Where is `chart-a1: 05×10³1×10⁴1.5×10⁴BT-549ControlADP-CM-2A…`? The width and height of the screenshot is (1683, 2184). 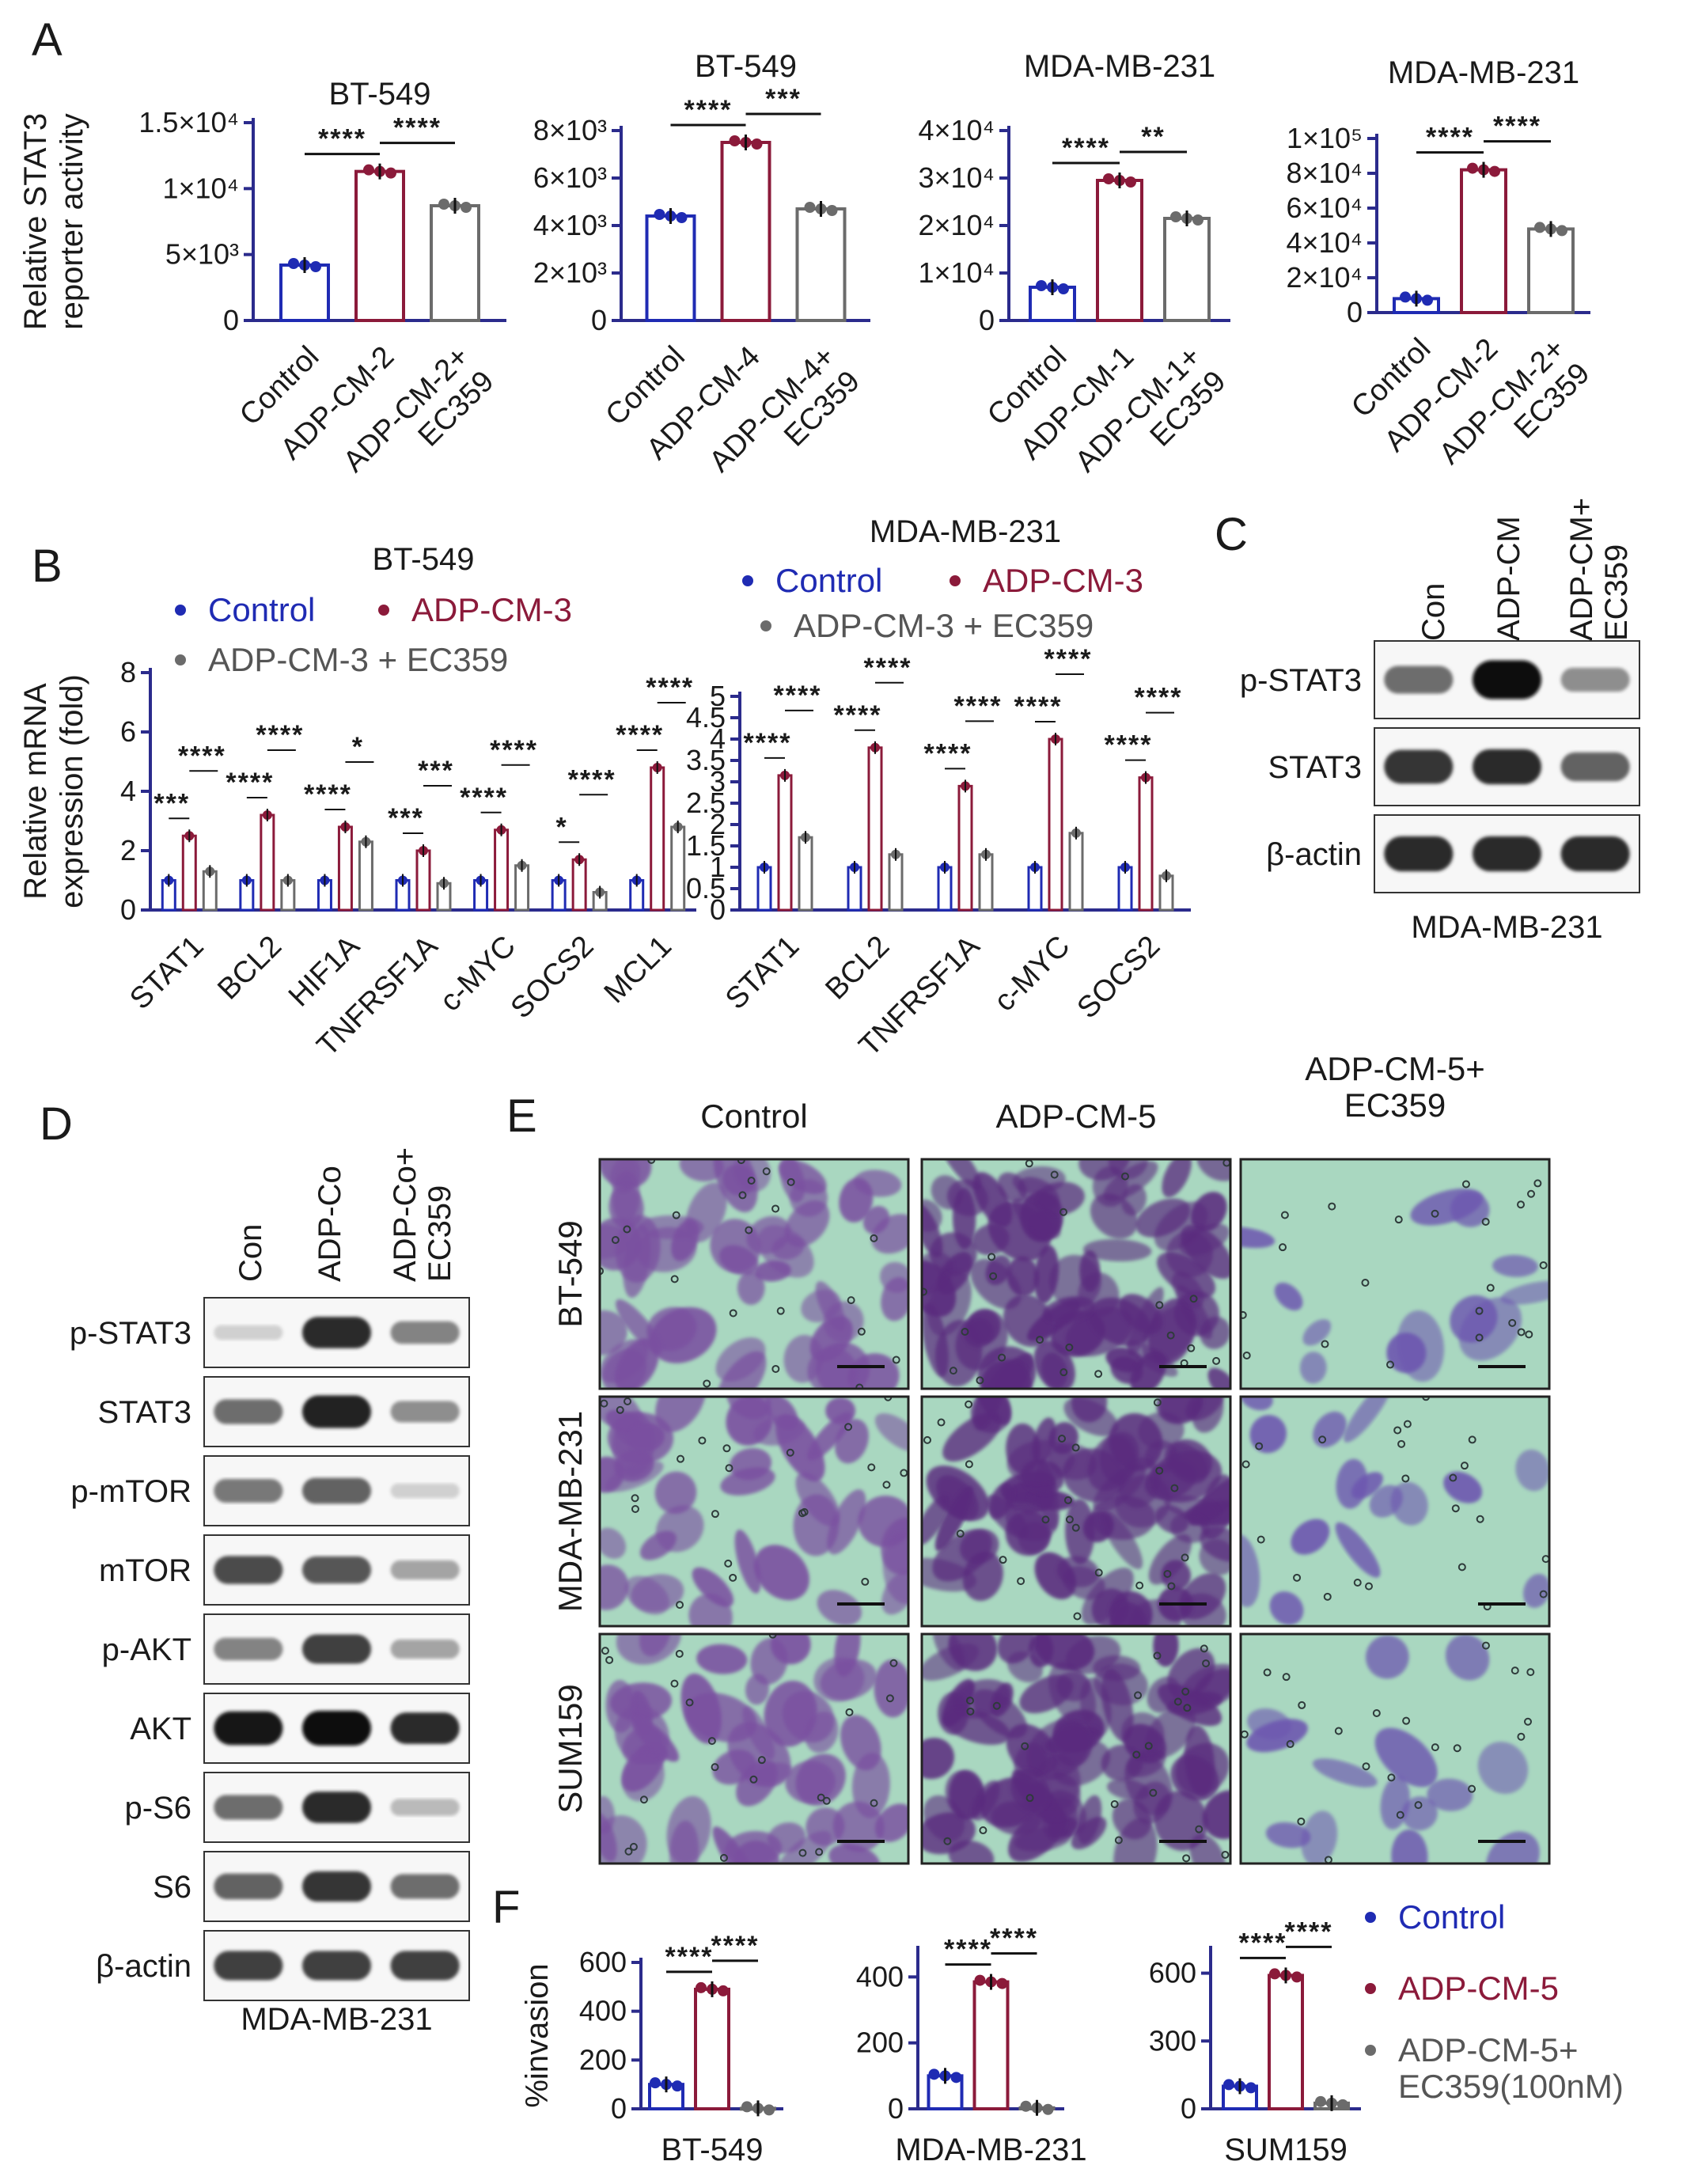
chart-a1: 05×10³1×10⁴1.5×10⁴BT-549ControlADP-CM-2A… is located at coordinates (262, 278).